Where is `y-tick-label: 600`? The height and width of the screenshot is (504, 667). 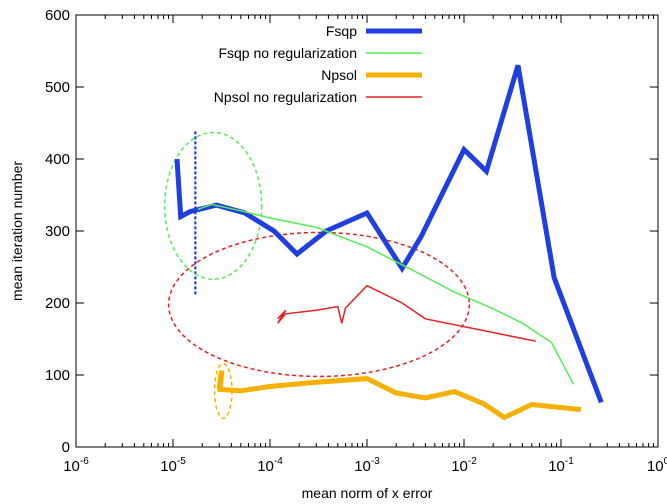 y-tick-label: 600 is located at coordinates (57, 15).